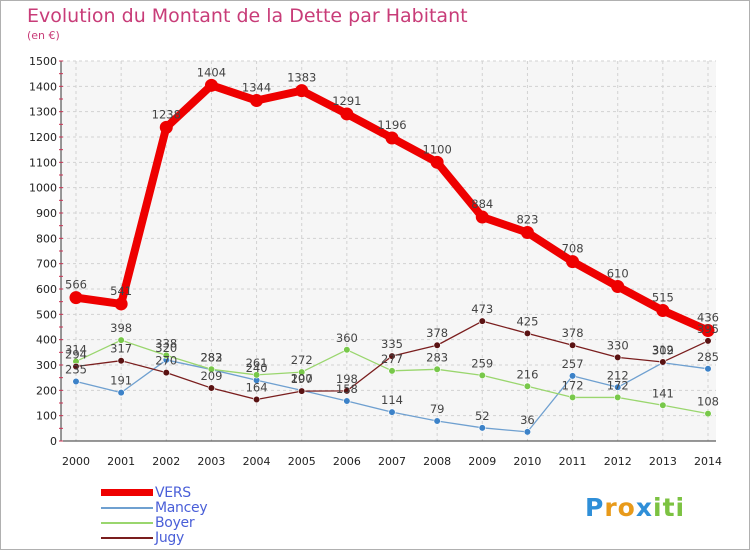  What do you see at coordinates (43, 188) in the screenshot?
I see `y-tick-label: 1000` at bounding box center [43, 188].